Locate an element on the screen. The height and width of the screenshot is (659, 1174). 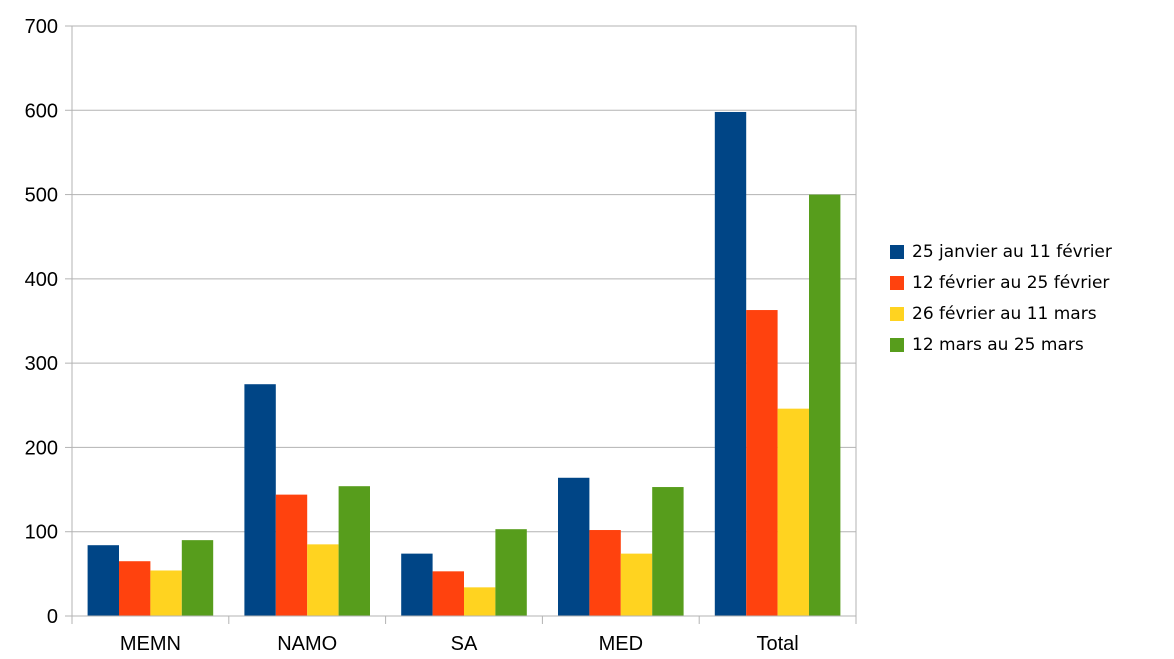
x-tick-label: NAMO is located at coordinates (307, 644).